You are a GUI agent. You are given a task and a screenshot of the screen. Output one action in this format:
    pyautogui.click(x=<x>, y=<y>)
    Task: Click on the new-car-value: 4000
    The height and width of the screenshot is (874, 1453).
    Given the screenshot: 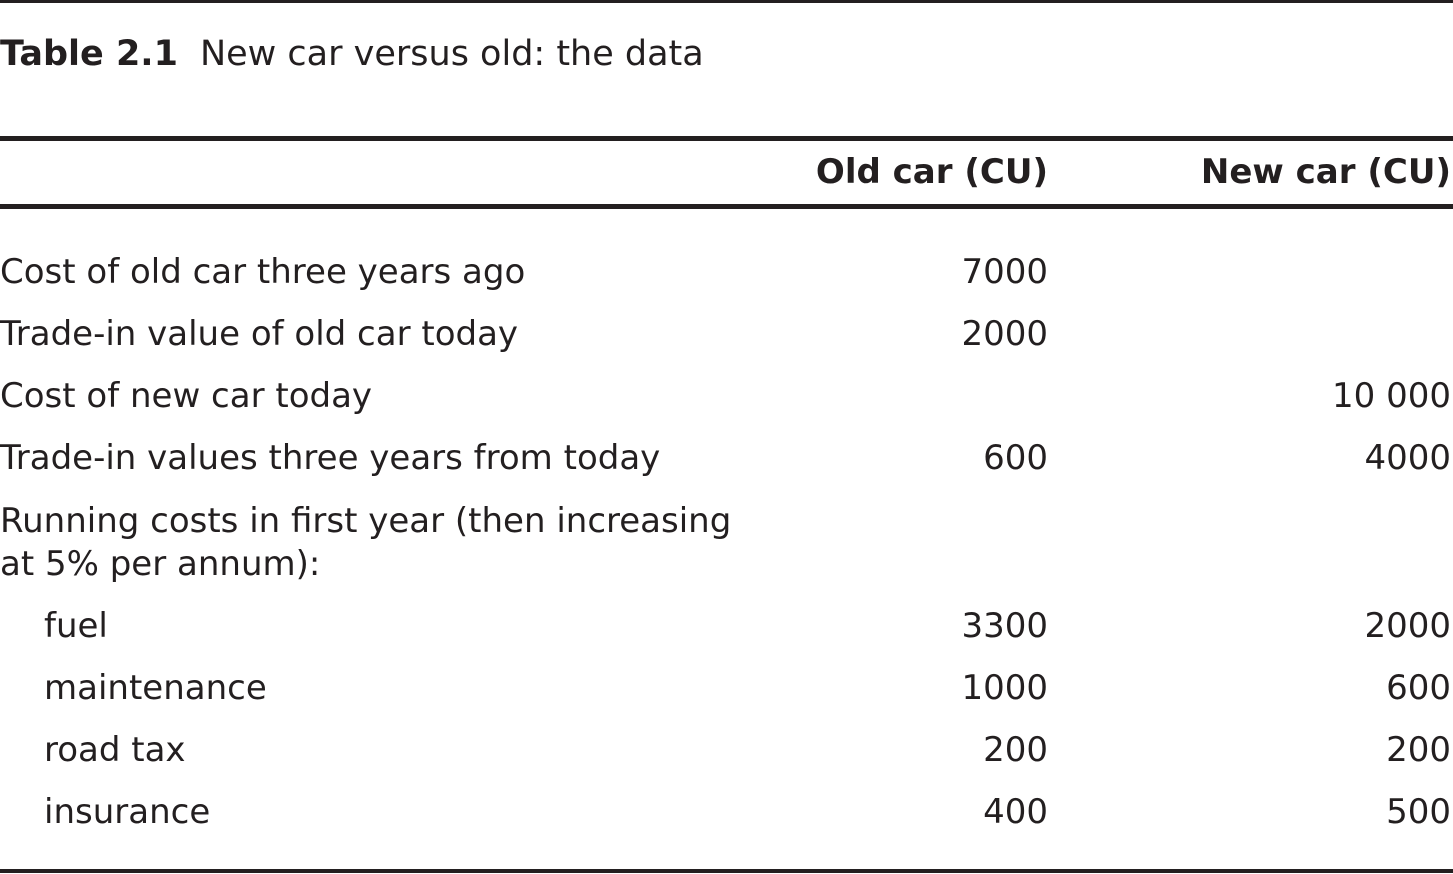 What is the action you would take?
    pyautogui.click(x=1407, y=458)
    